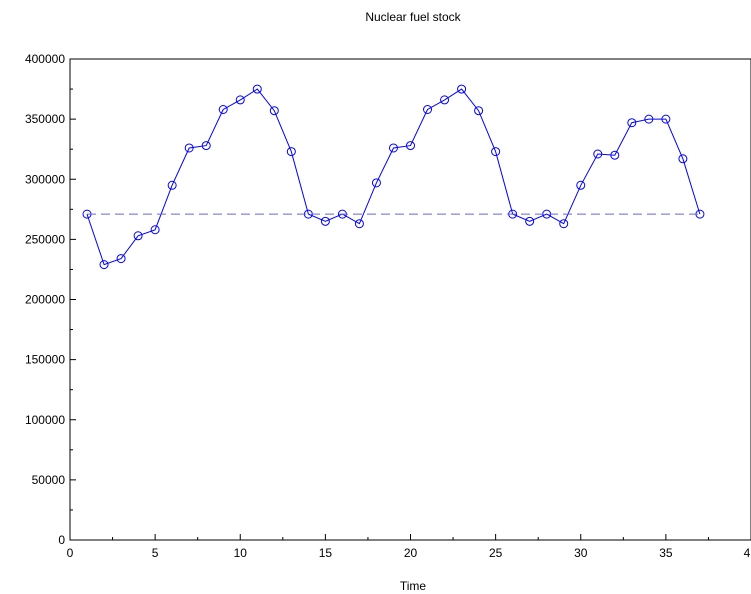 Image resolution: width=751 pixels, height=594 pixels. Describe the element at coordinates (413, 17) in the screenshot. I see `chart-title: Nuclear fuel stock` at that location.